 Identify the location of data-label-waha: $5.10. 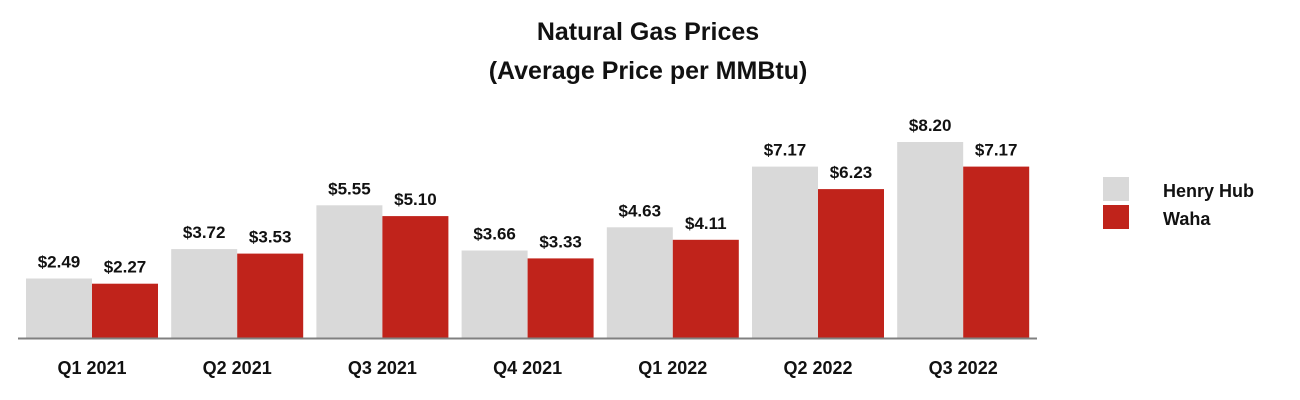
(415, 199).